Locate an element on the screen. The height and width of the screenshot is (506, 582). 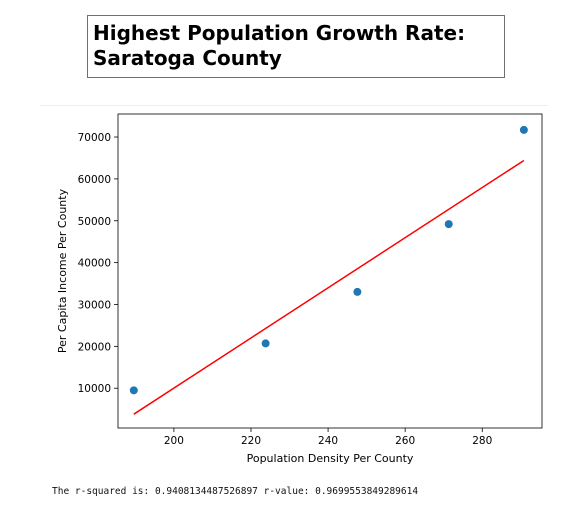
y-axis-label: Per Capita Income Per County is located at coordinates (62, 270).